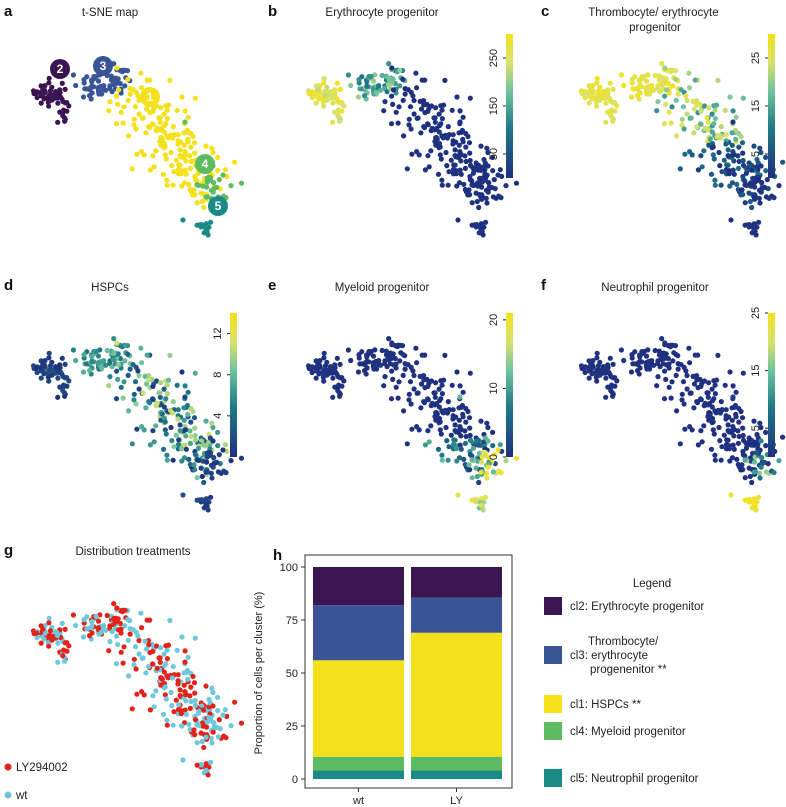 Image resolution: width=786 pixels, height=807 pixels. What do you see at coordinates (295, 780) in the screenshot?
I see `y-tick-label: 0` at bounding box center [295, 780].